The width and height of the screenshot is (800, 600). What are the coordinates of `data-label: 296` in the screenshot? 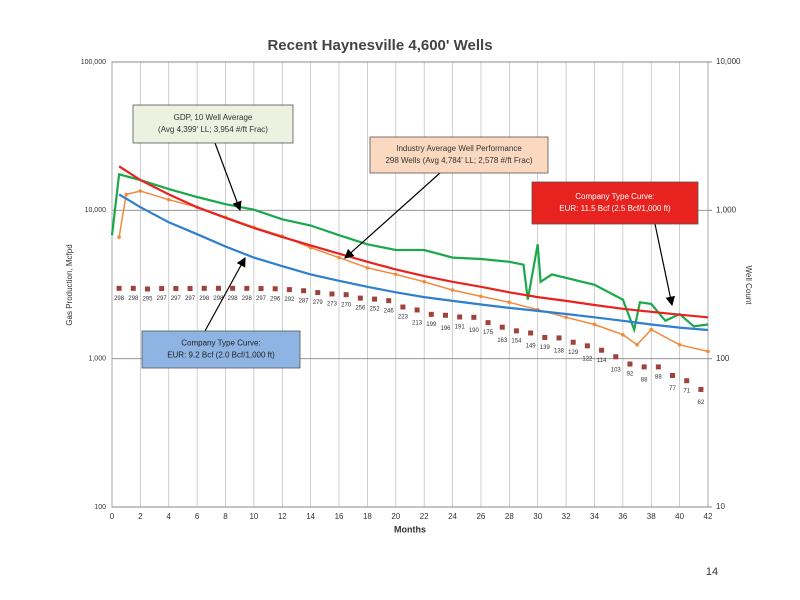 It's located at (275, 299).